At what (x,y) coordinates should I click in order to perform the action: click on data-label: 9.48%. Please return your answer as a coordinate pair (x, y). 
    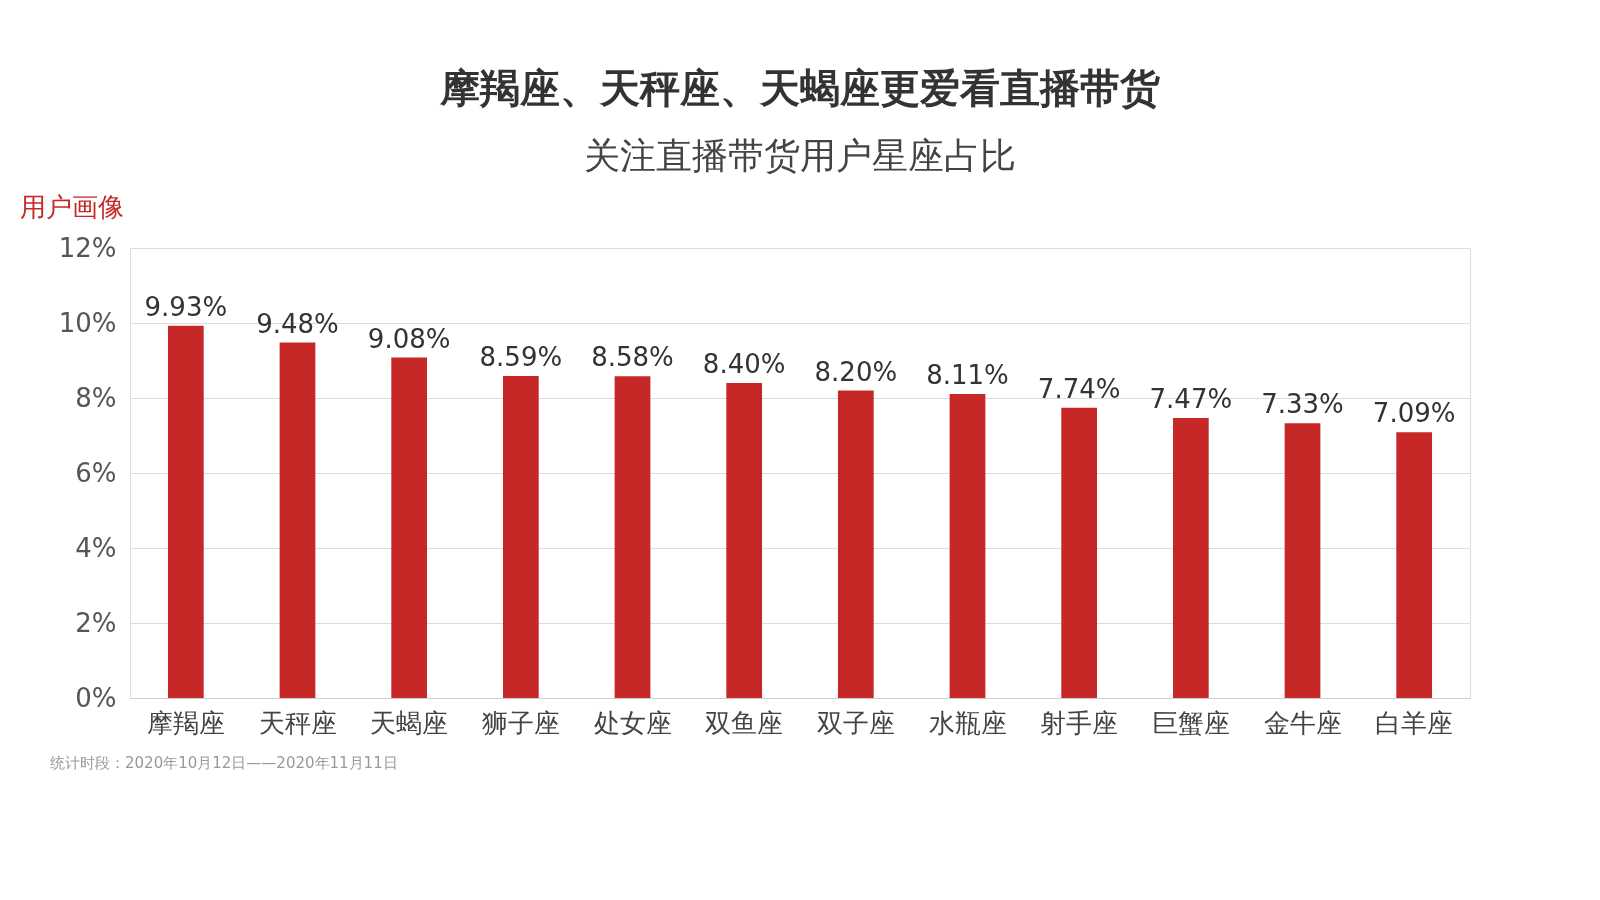
    Looking at the image, I should click on (297, 323).